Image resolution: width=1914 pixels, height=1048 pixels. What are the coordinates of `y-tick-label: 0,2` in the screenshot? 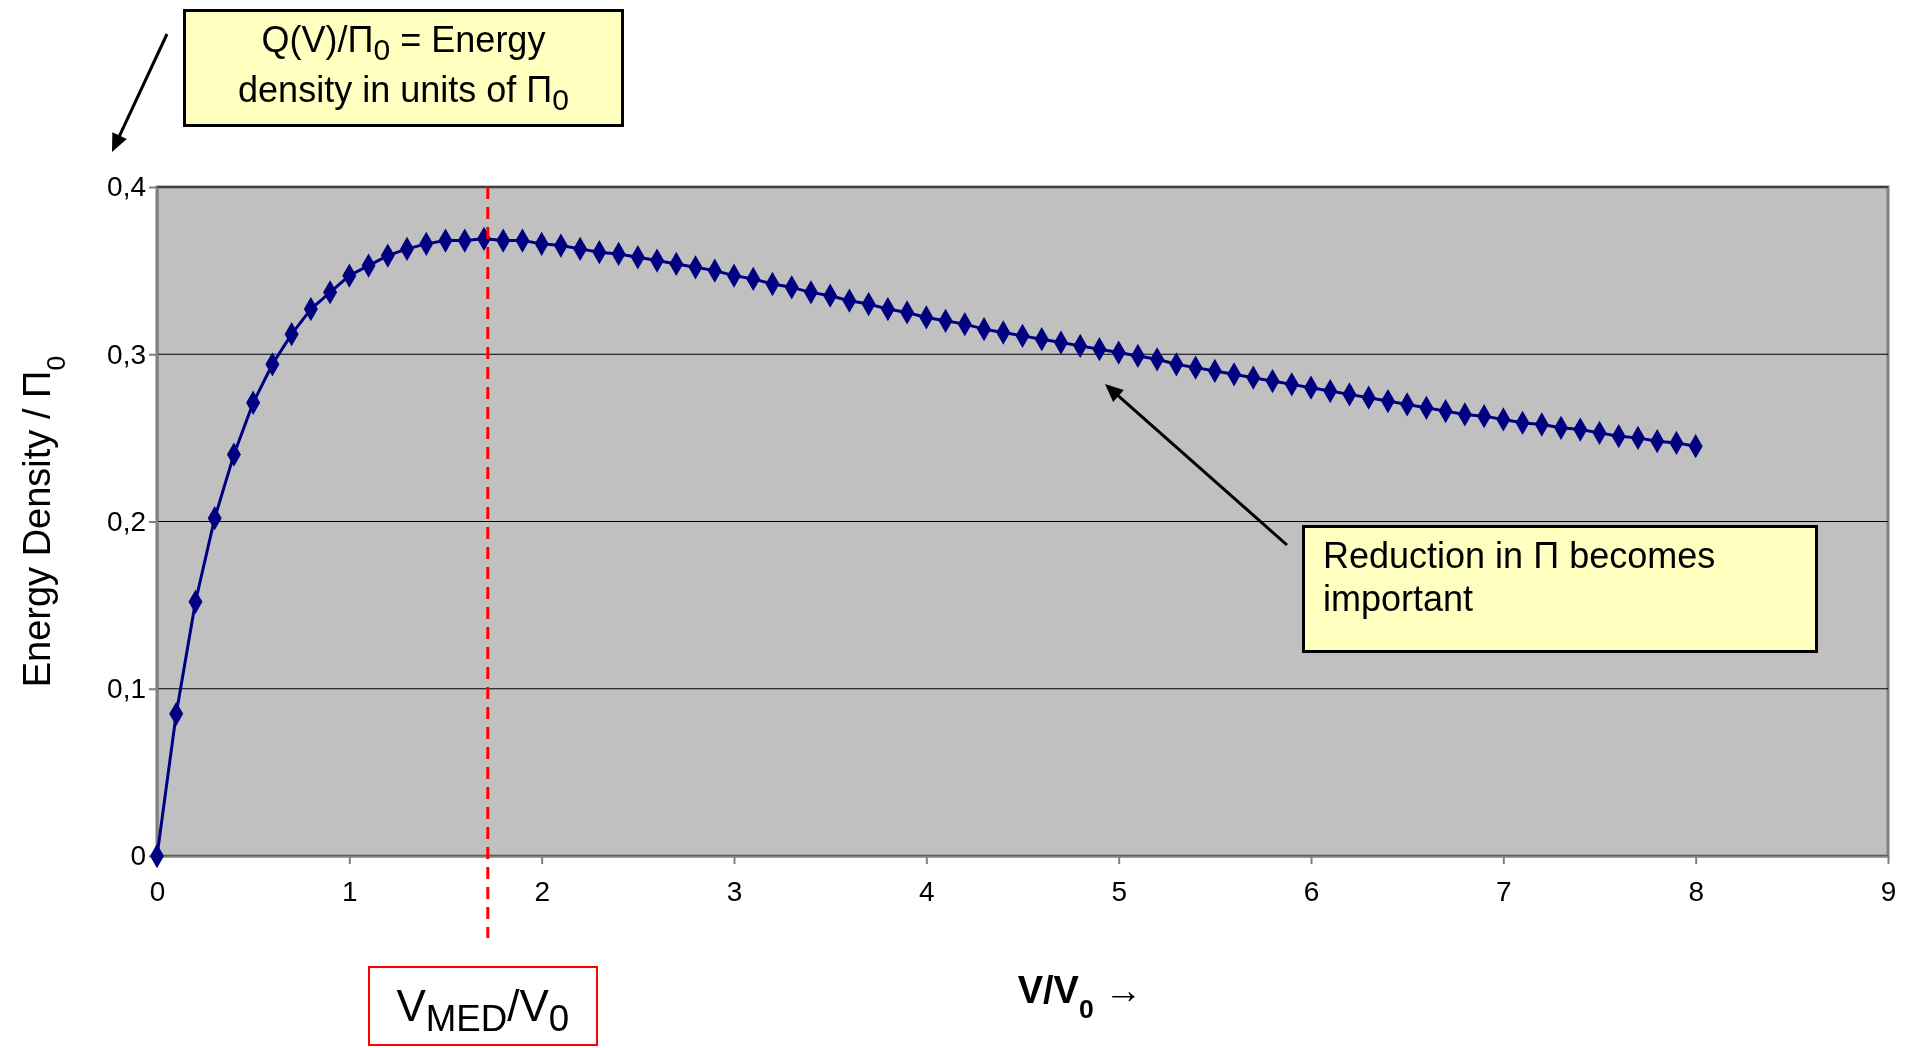 It's located at (126, 521).